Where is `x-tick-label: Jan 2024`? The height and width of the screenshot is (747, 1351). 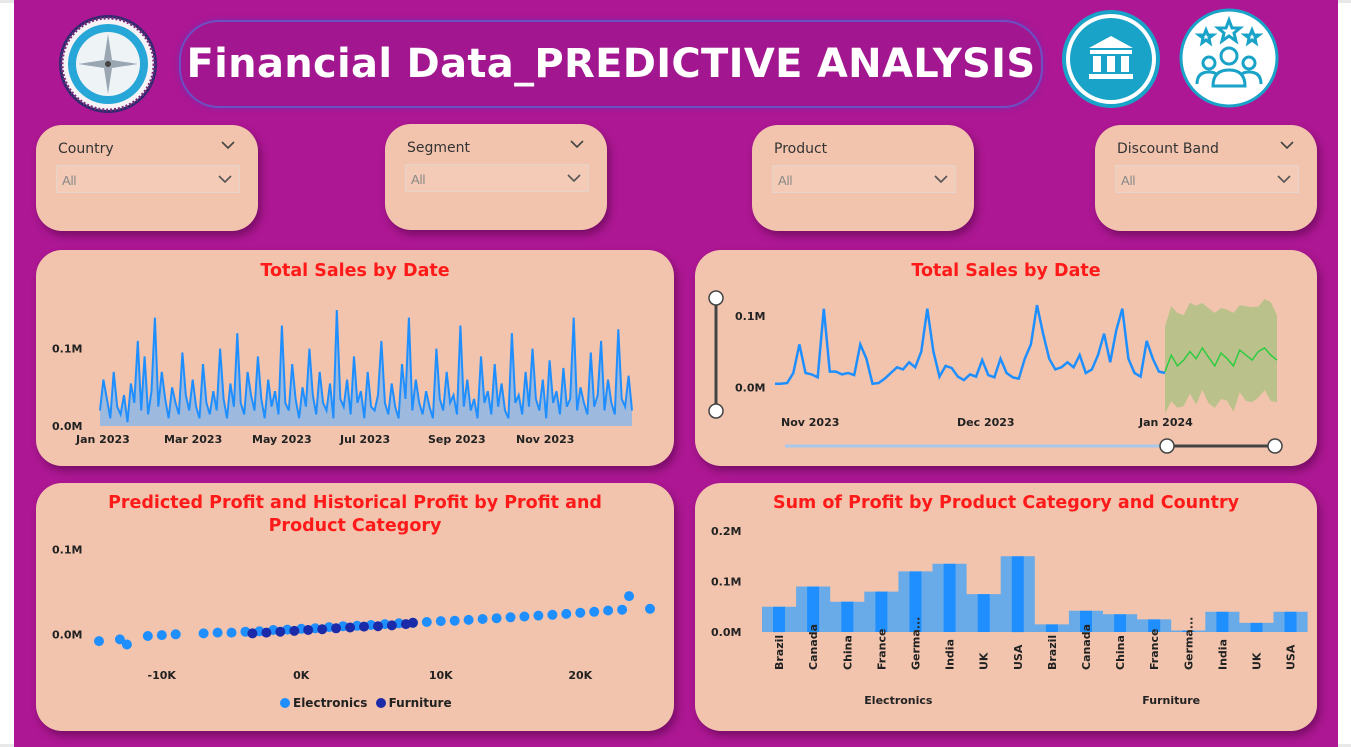 x-tick-label: Jan 2024 is located at coordinates (1165, 422).